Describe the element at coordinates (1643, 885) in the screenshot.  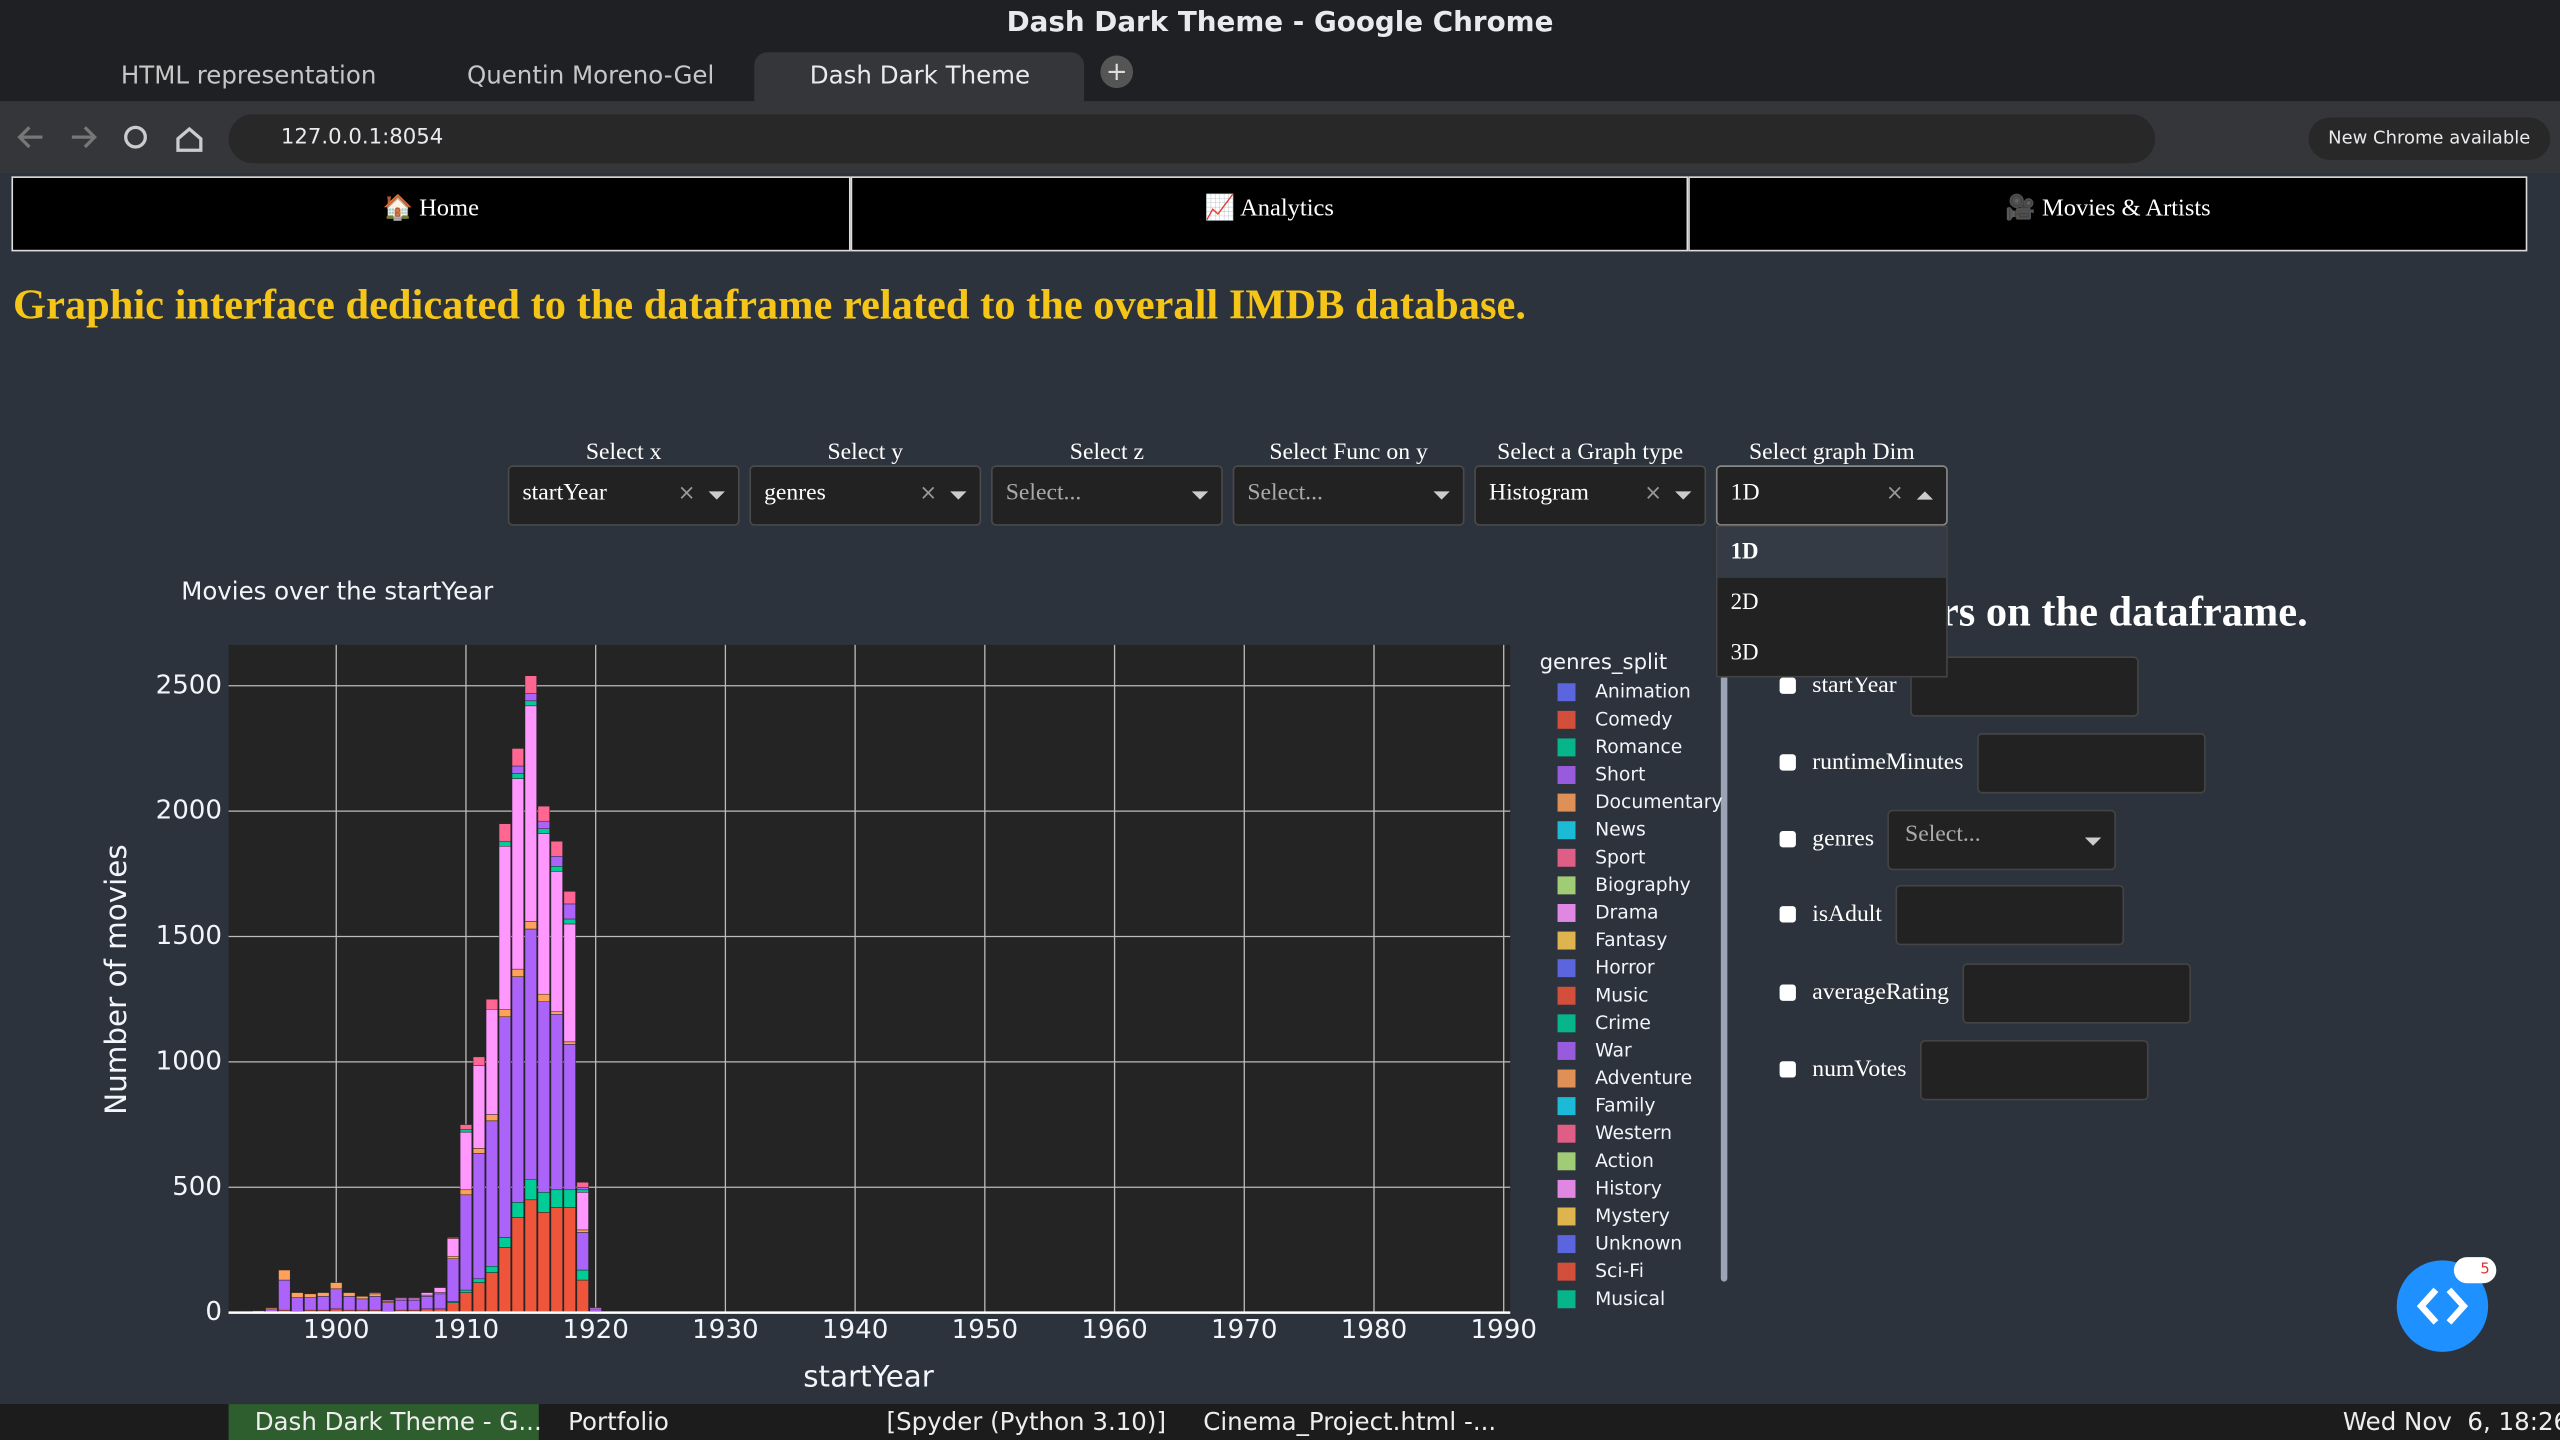
I see `legend-label: Biography` at that location.